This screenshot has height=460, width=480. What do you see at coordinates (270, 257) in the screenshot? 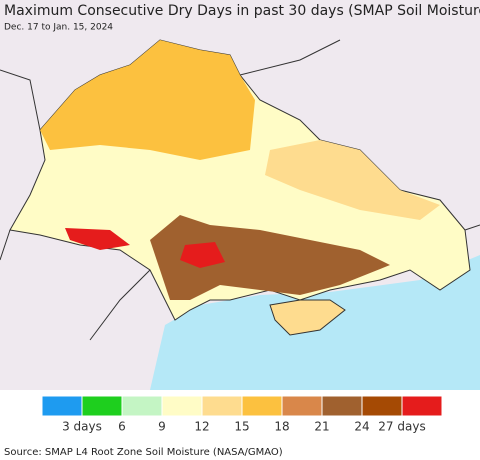
I see `dry-region-south` at bounding box center [270, 257].